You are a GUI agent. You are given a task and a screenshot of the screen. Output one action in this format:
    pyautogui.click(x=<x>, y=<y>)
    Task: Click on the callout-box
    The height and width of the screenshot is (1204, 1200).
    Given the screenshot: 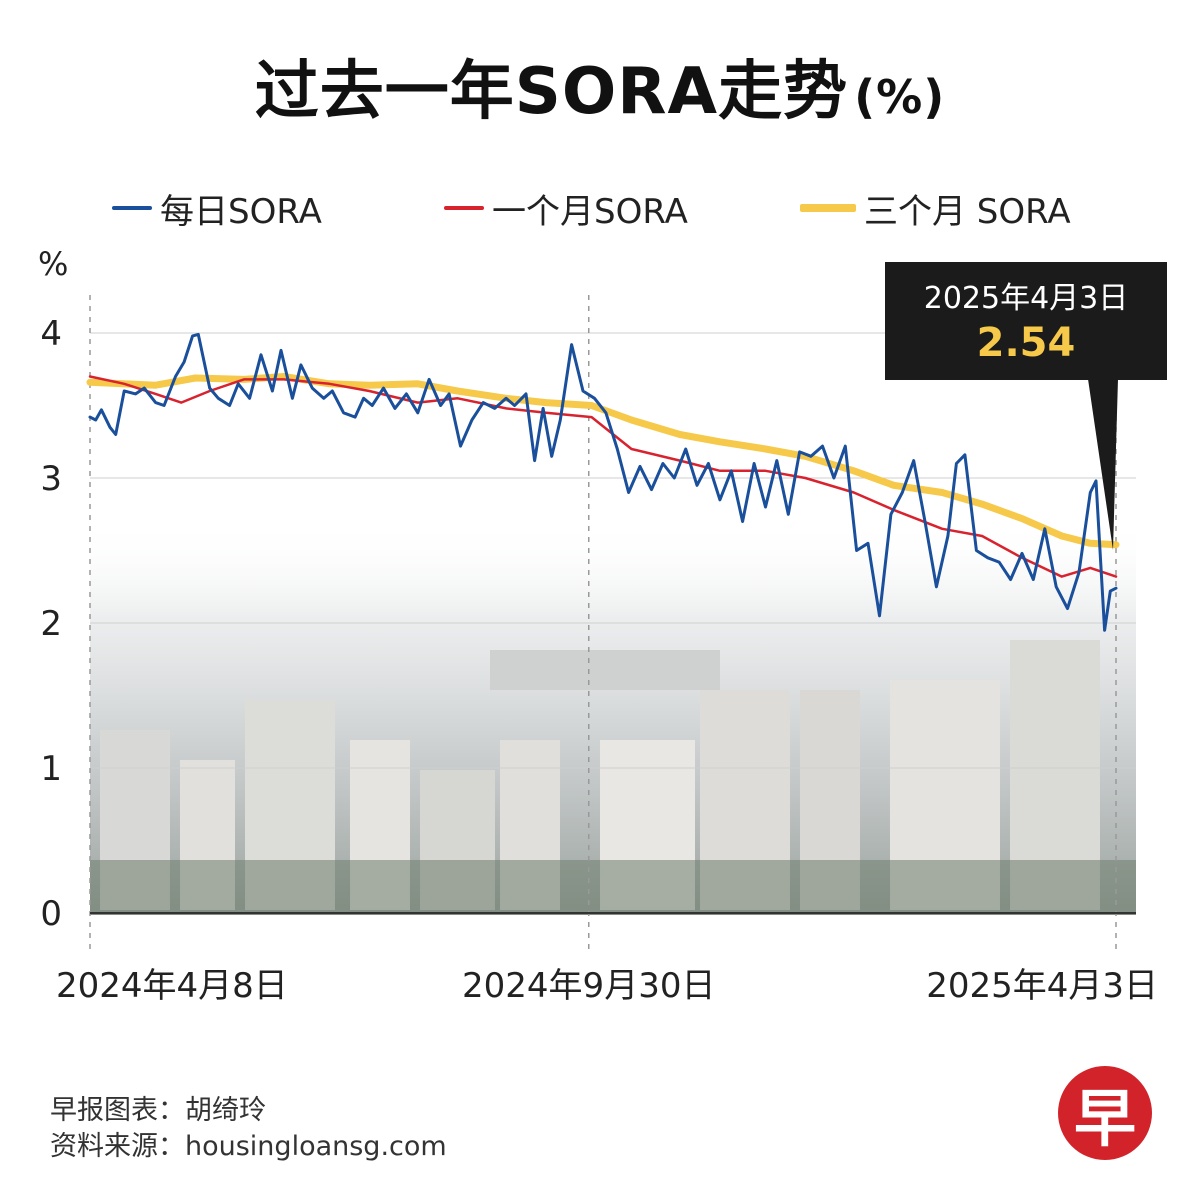 What is the action you would take?
    pyautogui.click(x=1026, y=321)
    